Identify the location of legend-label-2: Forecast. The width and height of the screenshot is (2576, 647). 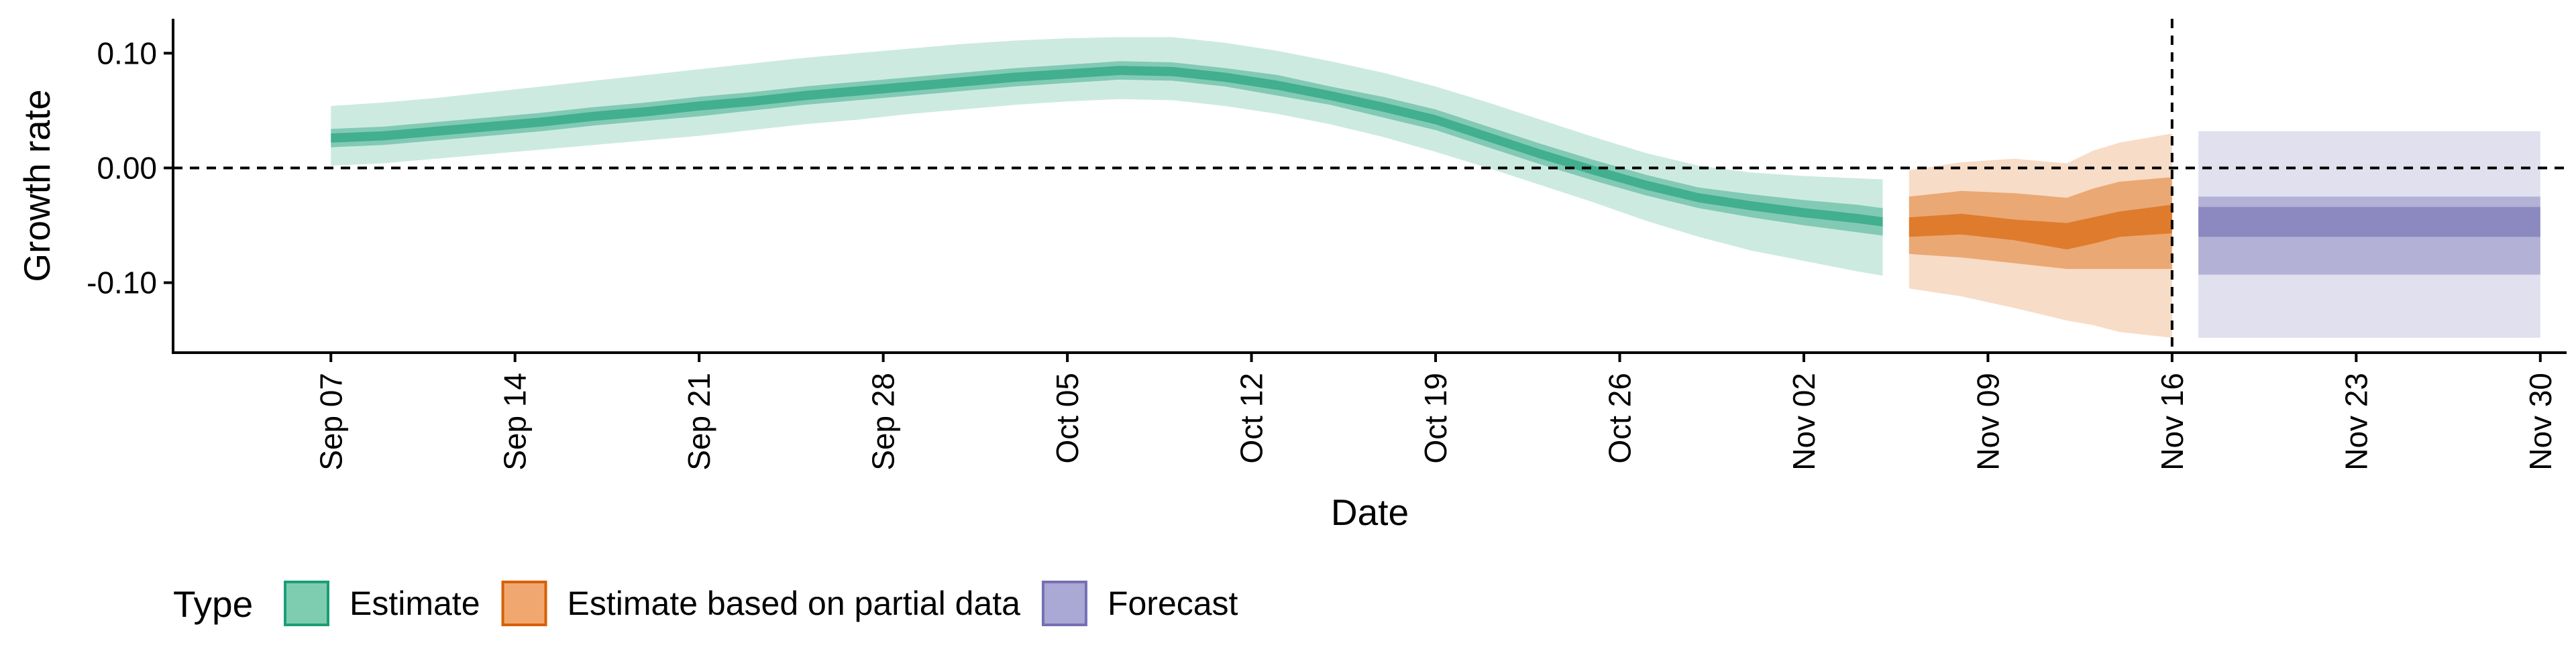
(1173, 603).